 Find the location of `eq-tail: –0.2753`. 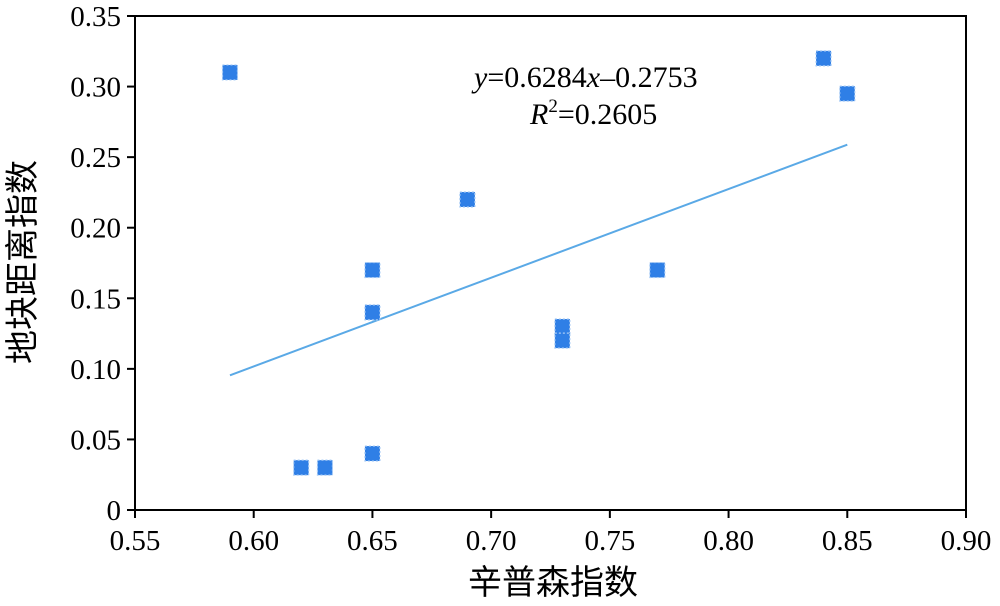

eq-tail: –0.2753 is located at coordinates (648, 77).